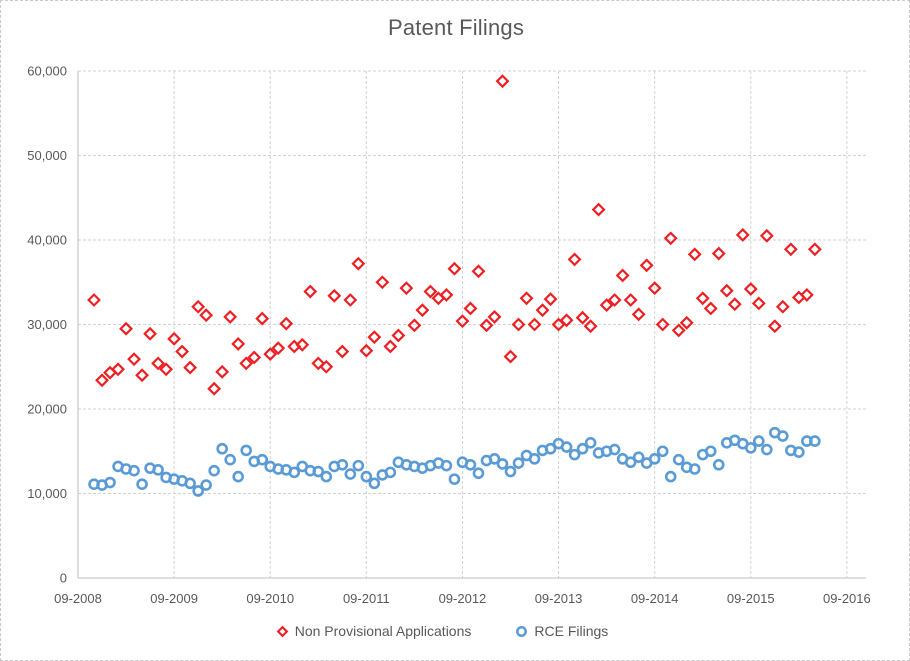 The image size is (910, 661). Describe the element at coordinates (751, 598) in the screenshot. I see `x-tick-label: 09-2015` at that location.